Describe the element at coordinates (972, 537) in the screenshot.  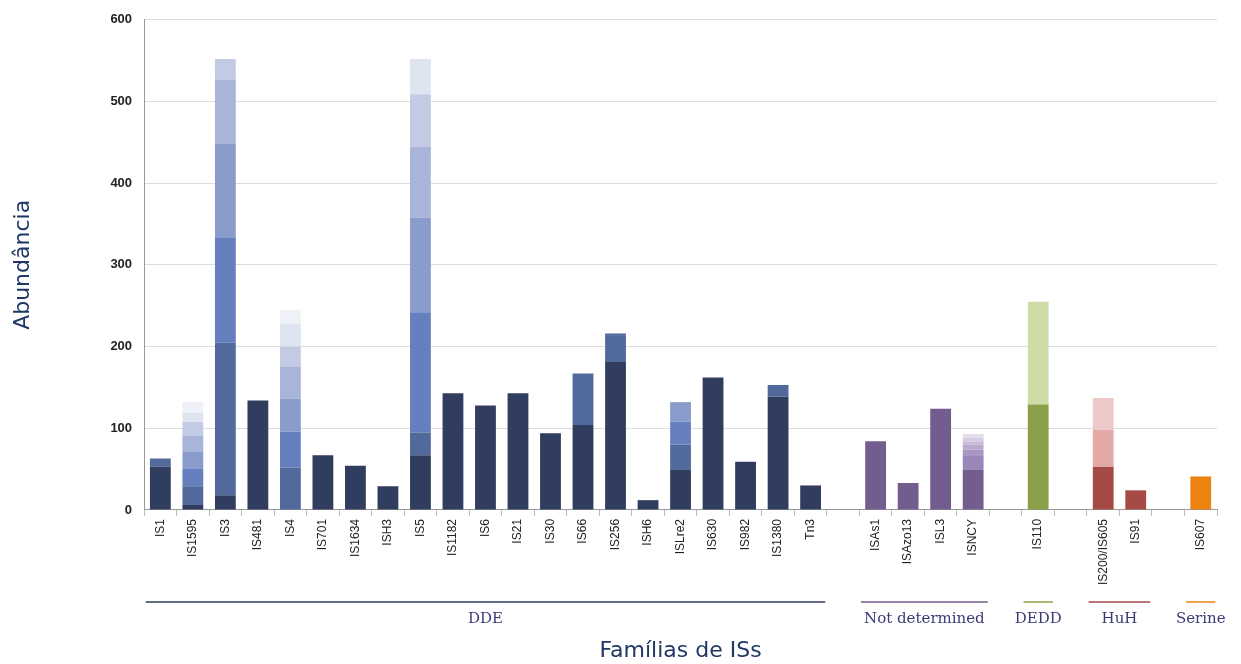
I see `x-tick-label: ISNCY` at that location.